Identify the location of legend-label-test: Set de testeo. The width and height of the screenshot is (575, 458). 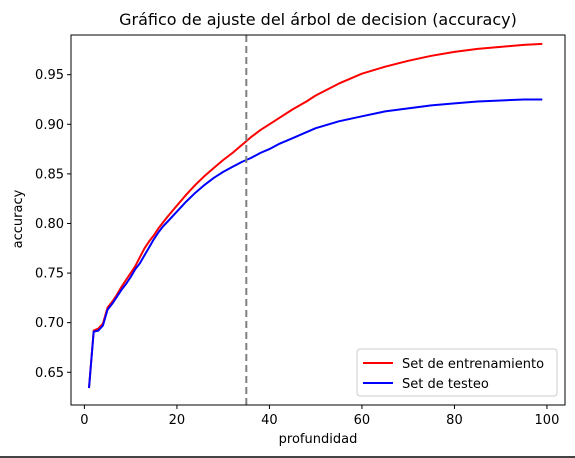
(445, 384).